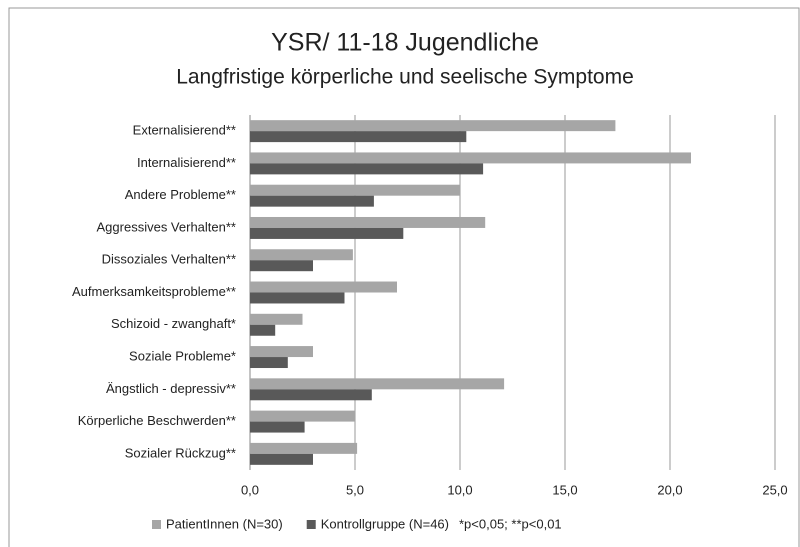 Image resolution: width=800 pixels, height=547 pixels. What do you see at coordinates (182, 355) in the screenshot?
I see `y-tick-label: Soziale Probleme*` at bounding box center [182, 355].